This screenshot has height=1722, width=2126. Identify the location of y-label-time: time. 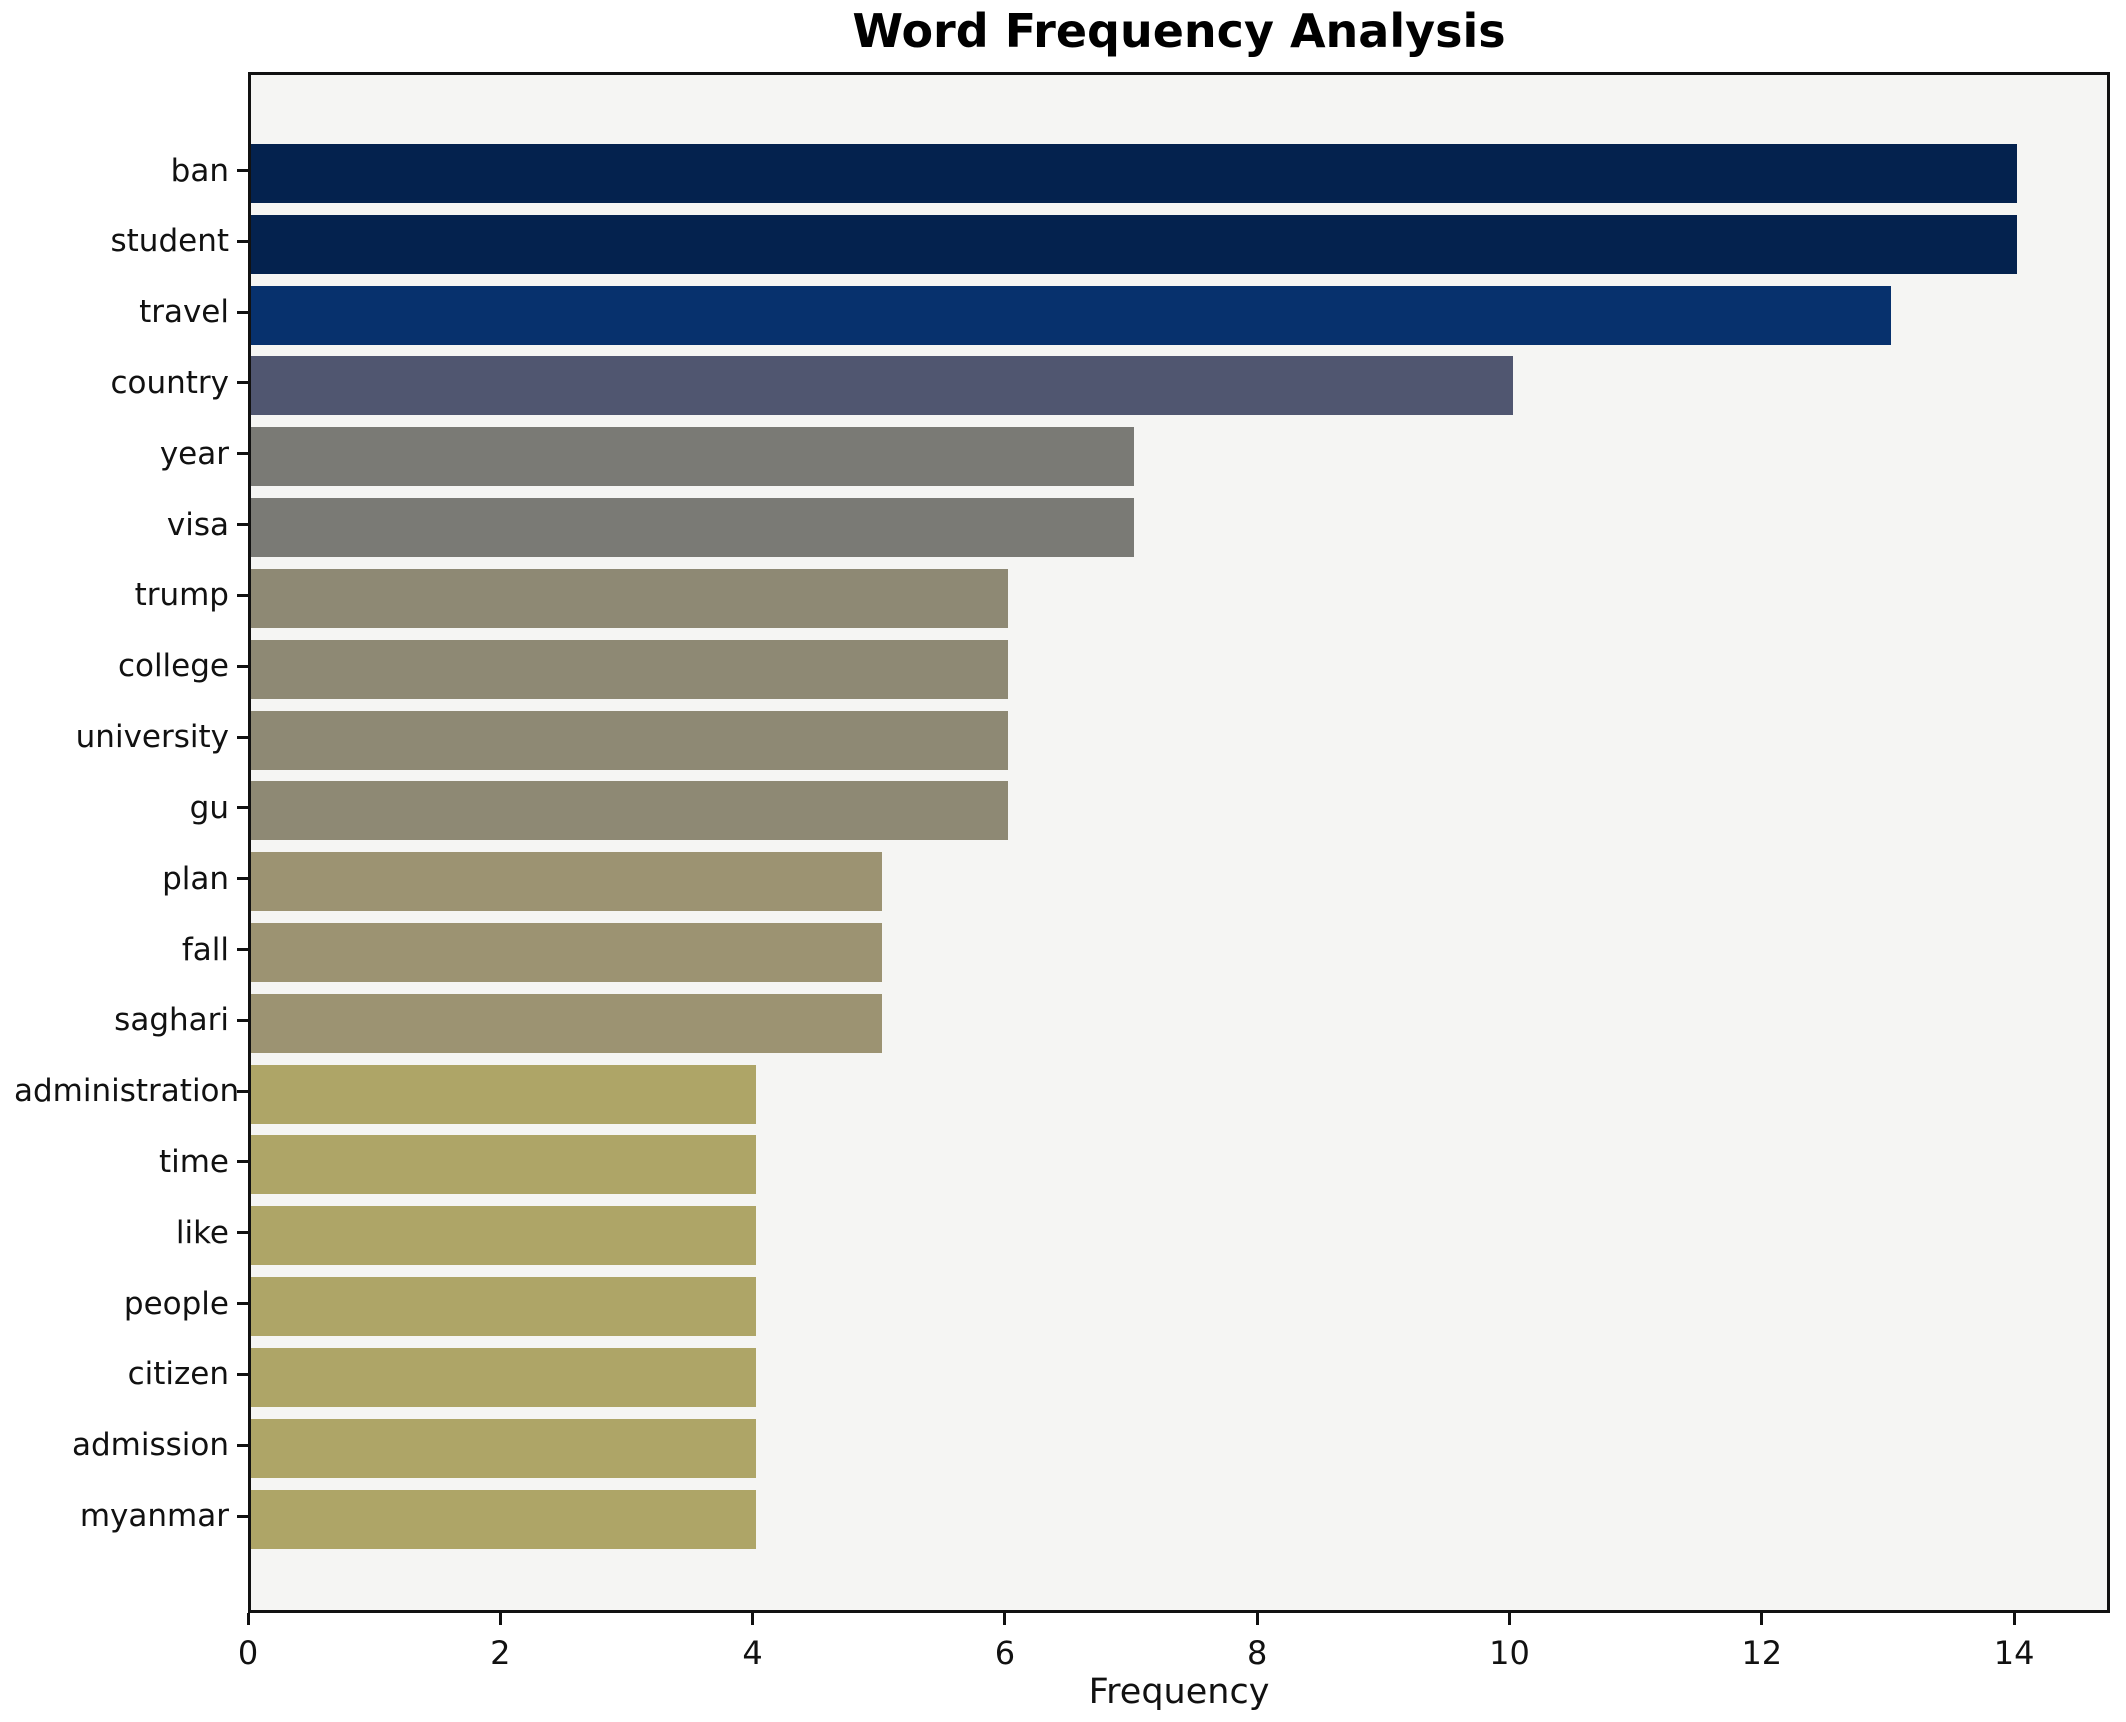
(193, 1161).